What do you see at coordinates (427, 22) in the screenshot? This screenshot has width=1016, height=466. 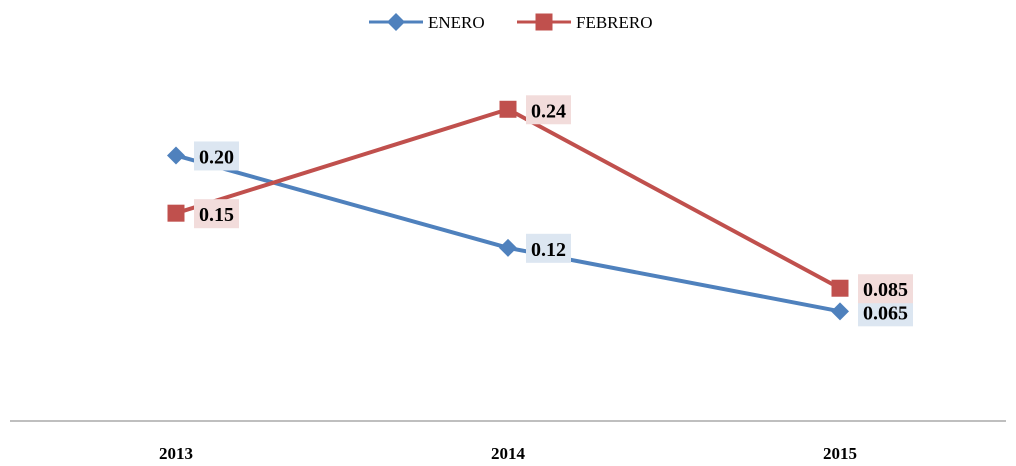 I see `legend-item-enero: ENERO` at bounding box center [427, 22].